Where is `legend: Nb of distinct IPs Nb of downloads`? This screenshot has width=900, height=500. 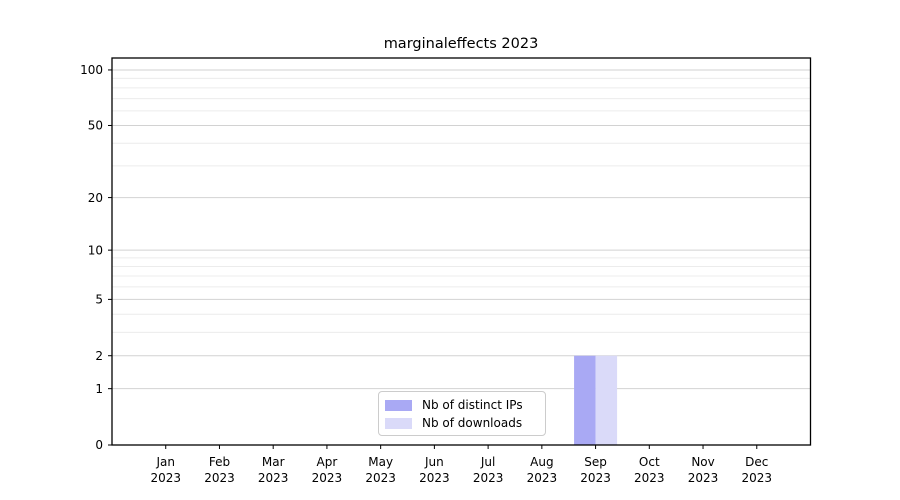 legend: Nb of distinct IPs Nb of downloads is located at coordinates (462, 413).